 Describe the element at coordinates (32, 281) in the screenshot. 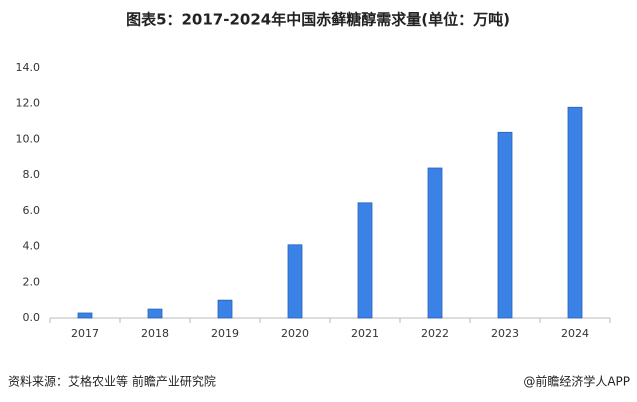

I see `y-tick-label: 2.0` at that location.